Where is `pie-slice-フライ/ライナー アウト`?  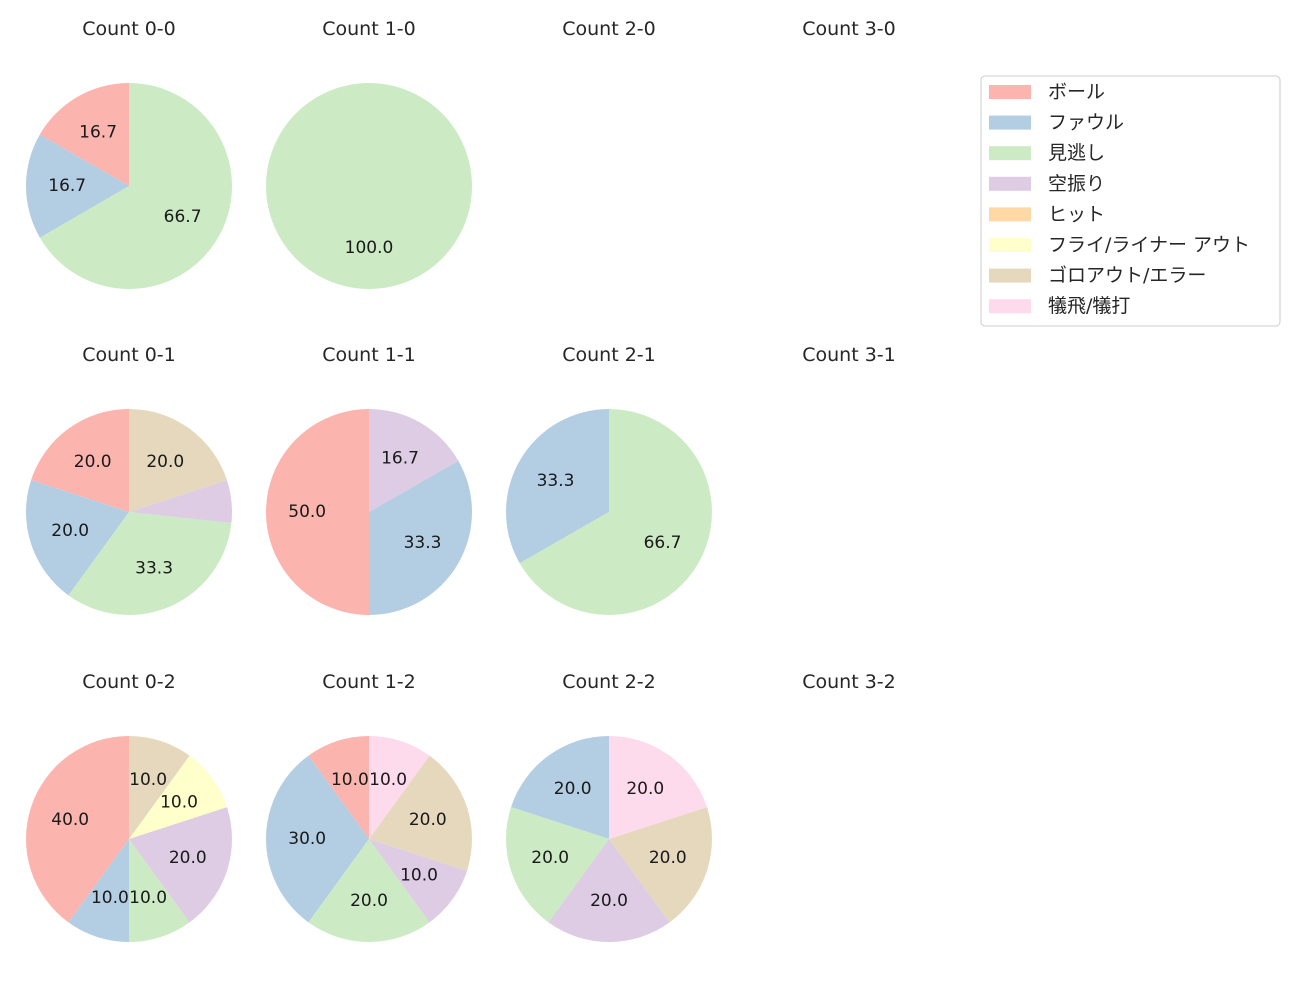 pie-slice-フライ/ライナー アウト is located at coordinates (178, 797).